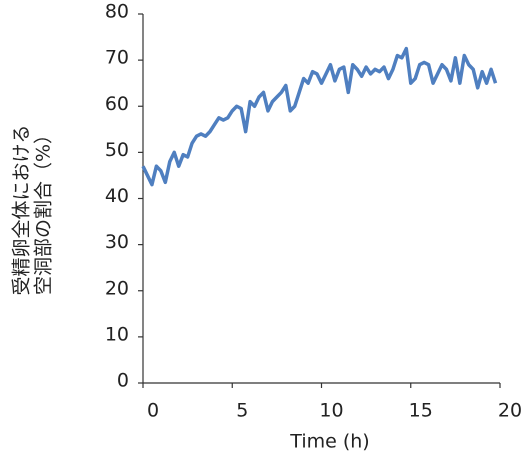  Describe the element at coordinates (117, 104) in the screenshot. I see `y-tick-label: 60` at that location.